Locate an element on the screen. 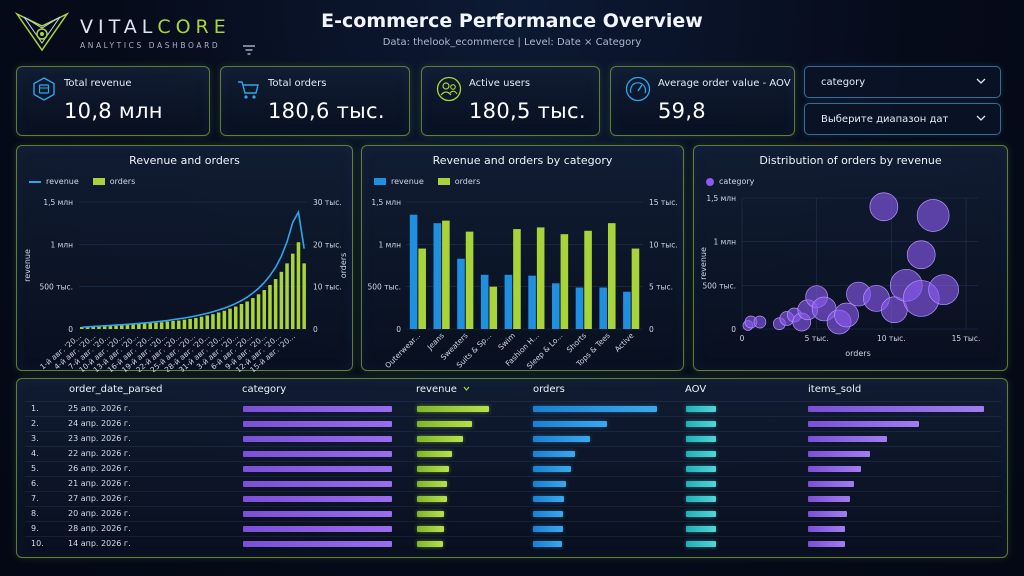  chevron-down-icon is located at coordinates (981, 81).